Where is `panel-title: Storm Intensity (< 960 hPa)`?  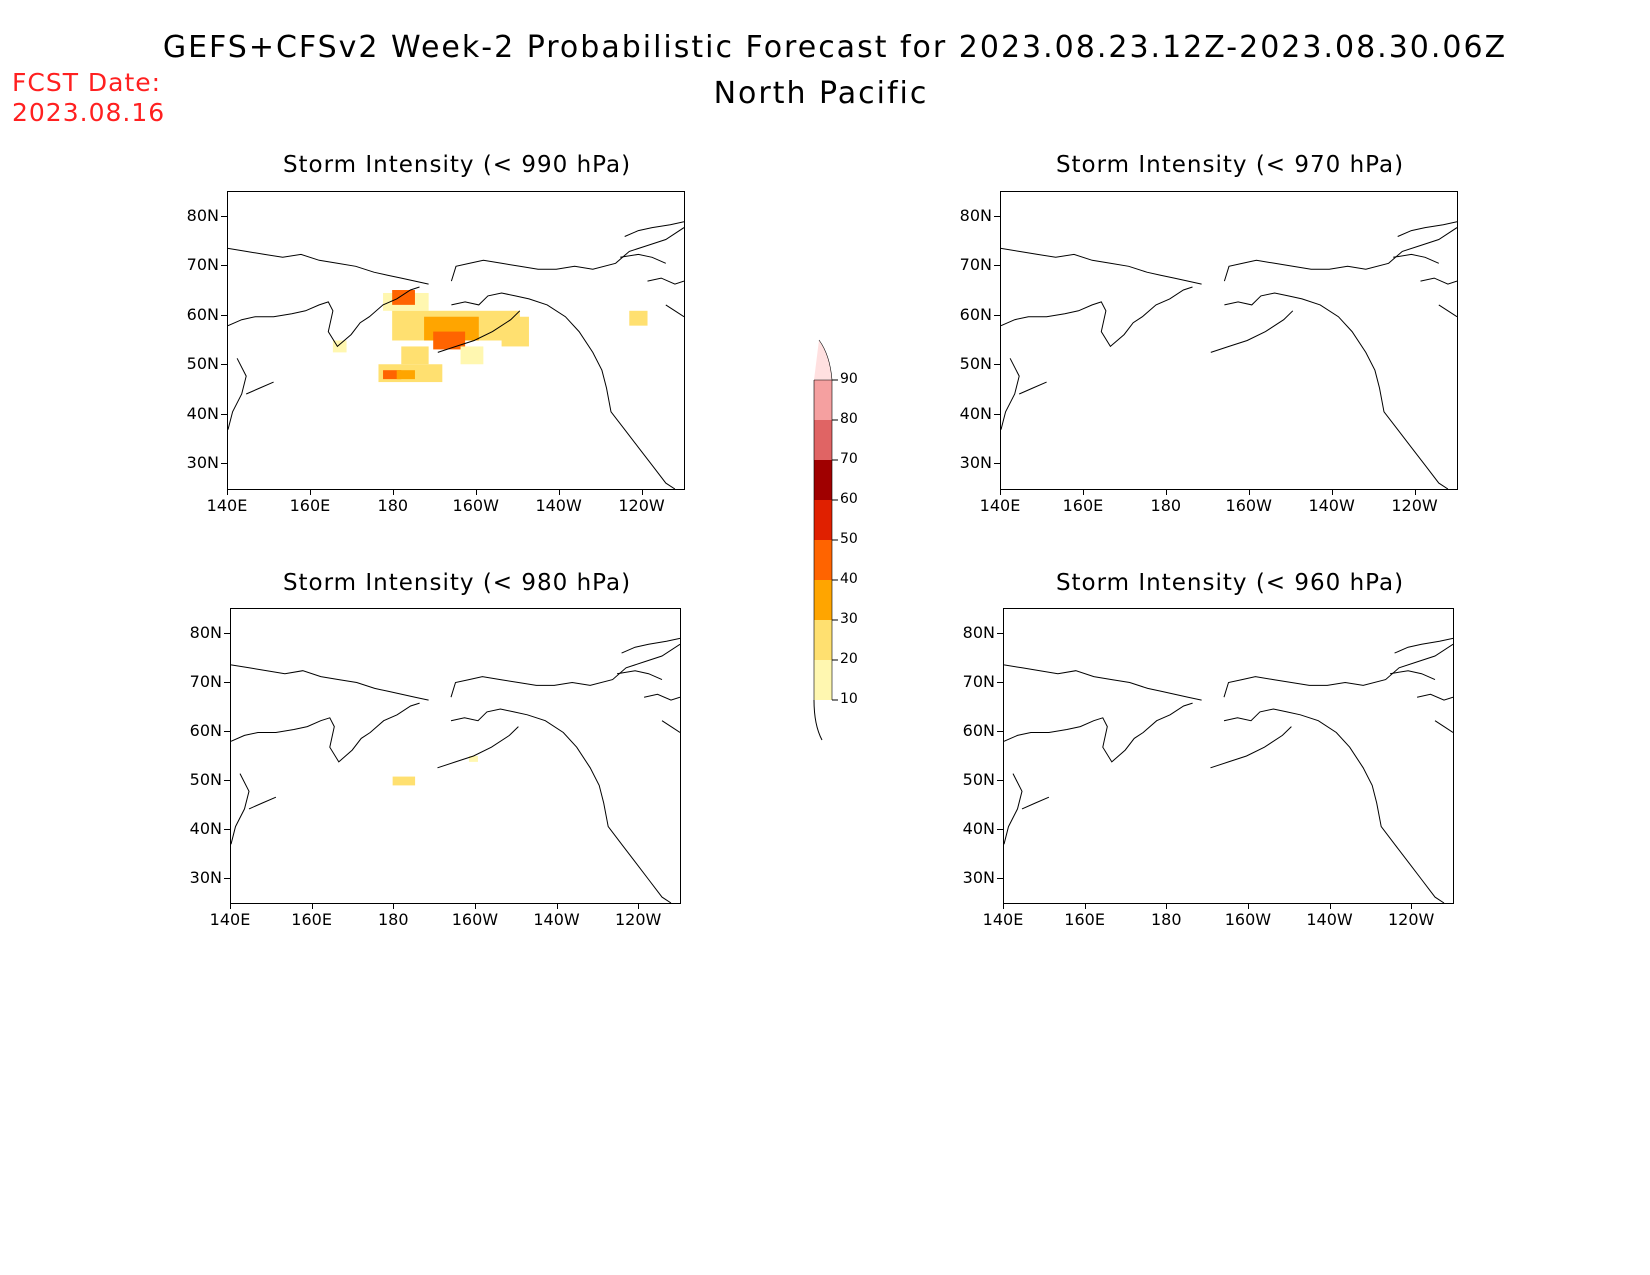
panel-title: Storm Intensity (< 960 hPa) is located at coordinates (1230, 583).